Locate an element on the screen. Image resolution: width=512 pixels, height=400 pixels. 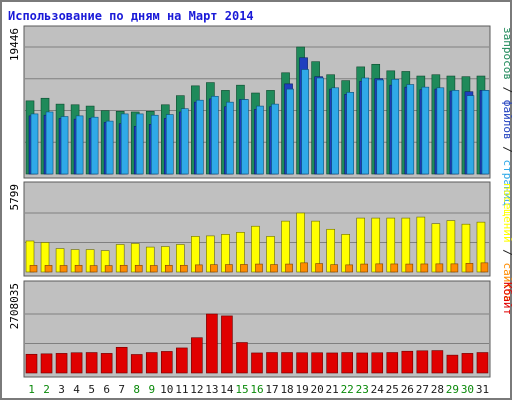
day-label-23: 23 is located at coordinates (362, 389).